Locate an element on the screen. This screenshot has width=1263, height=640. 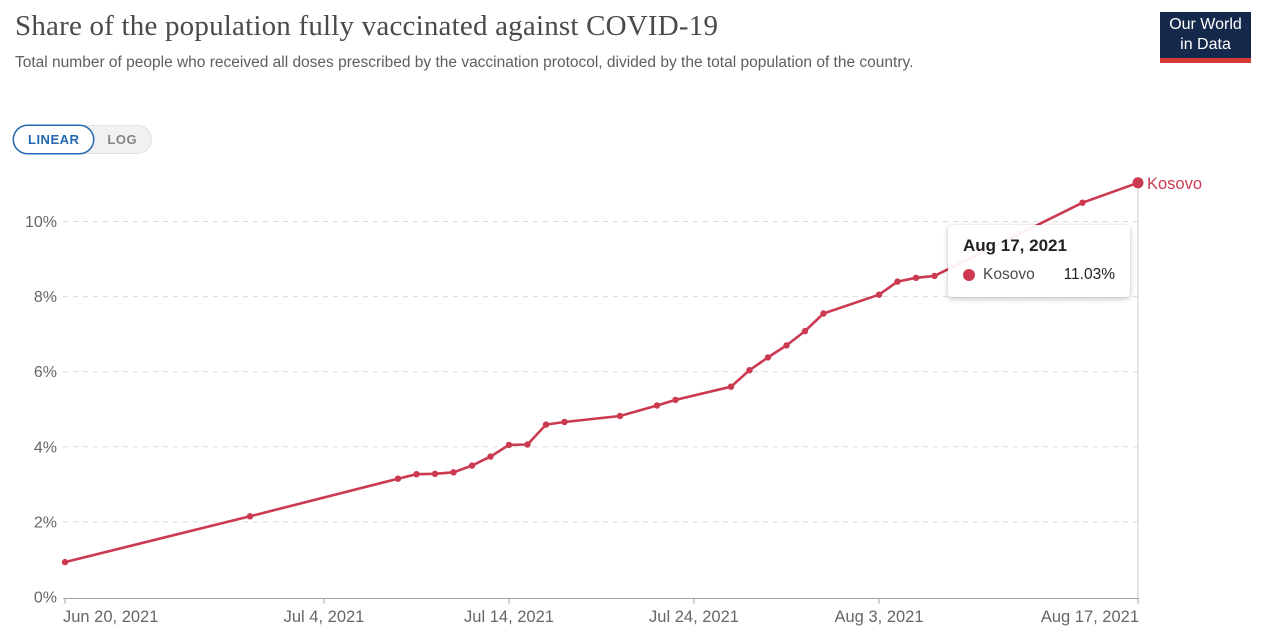
x-tick-label: Jul 14, 2021 is located at coordinates (509, 617).